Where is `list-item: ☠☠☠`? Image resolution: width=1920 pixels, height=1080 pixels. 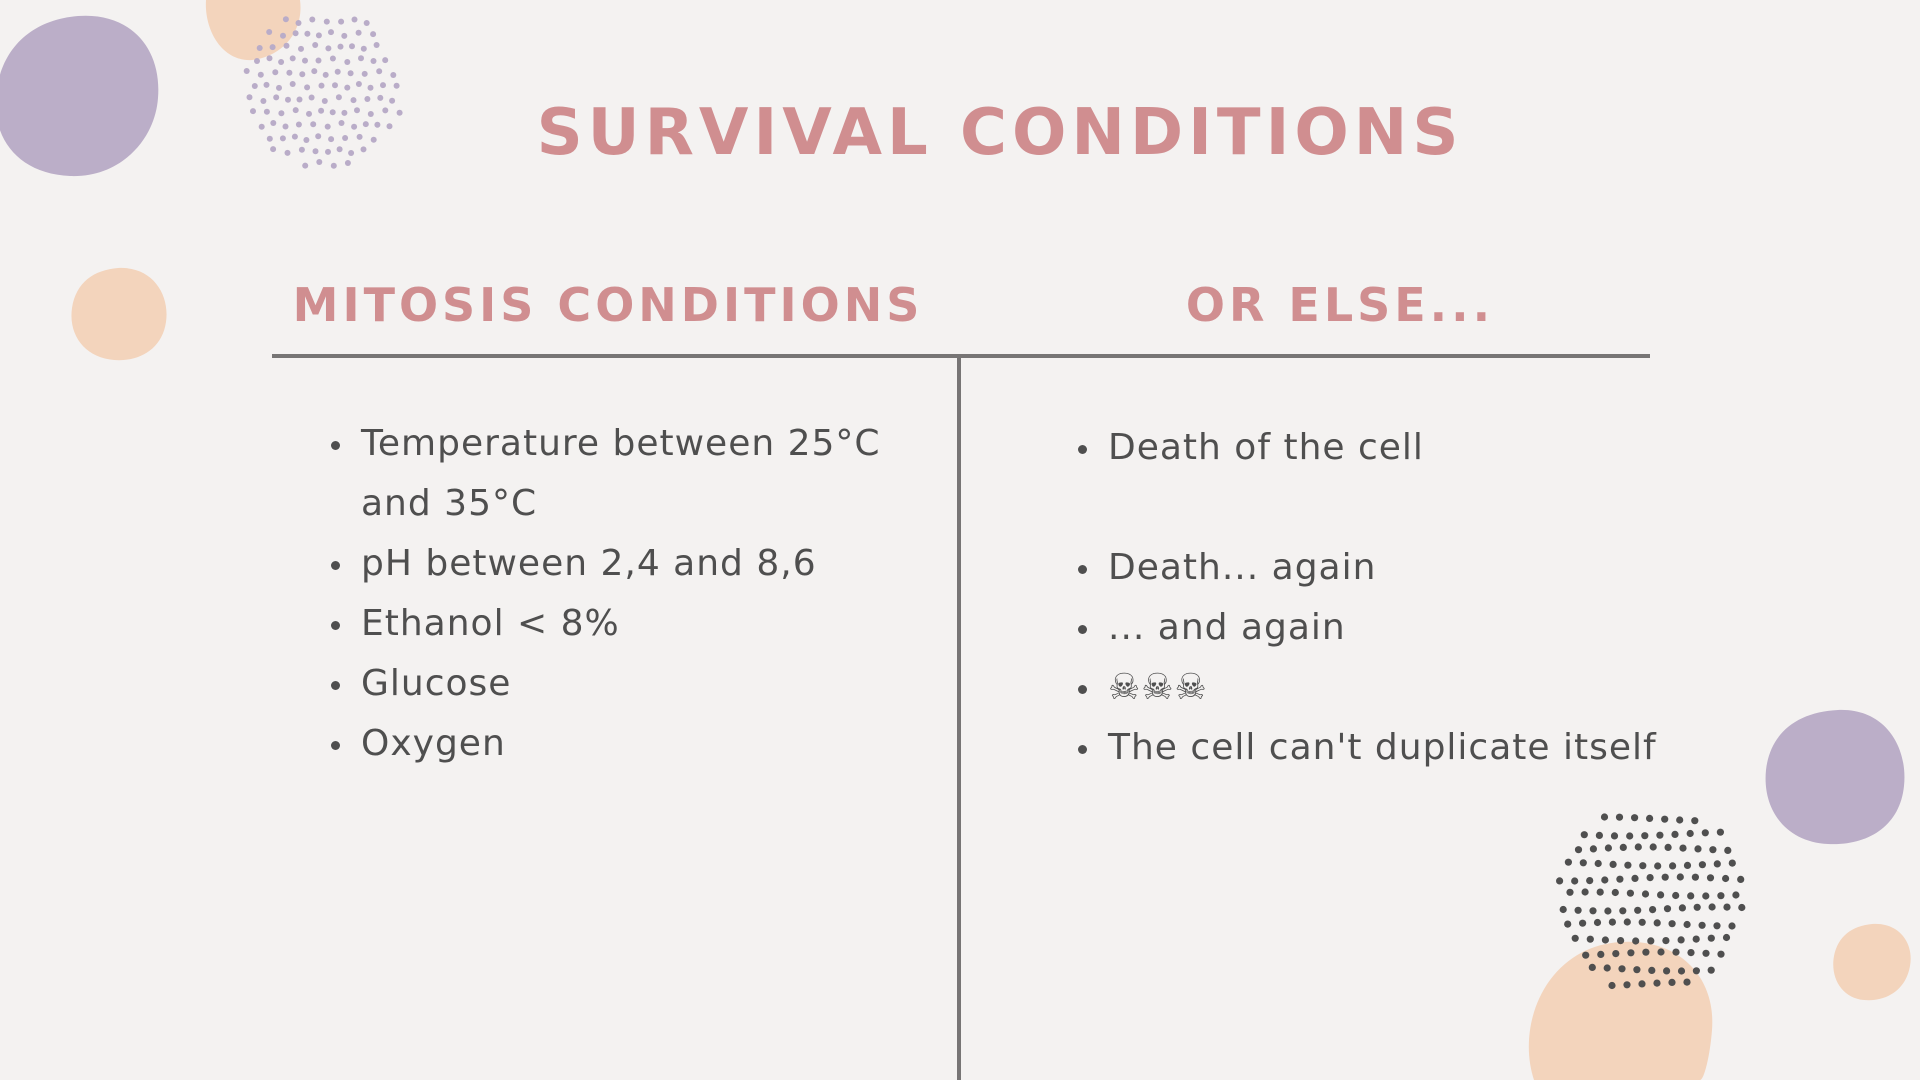
list-item: ☠☠☠ is located at coordinates (1378, 688).